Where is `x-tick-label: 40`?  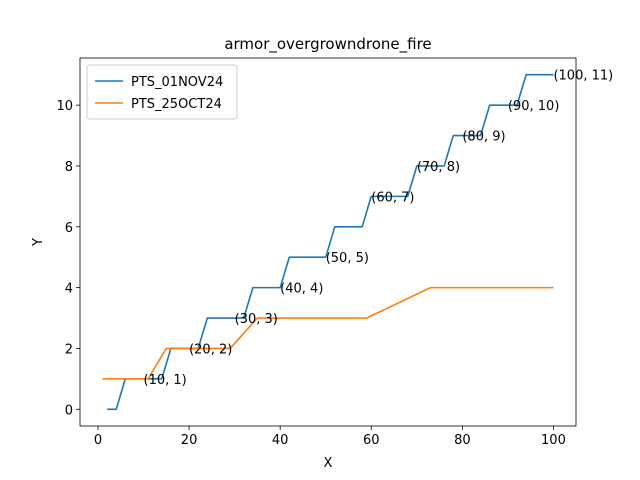
x-tick-label: 40 is located at coordinates (280, 440).